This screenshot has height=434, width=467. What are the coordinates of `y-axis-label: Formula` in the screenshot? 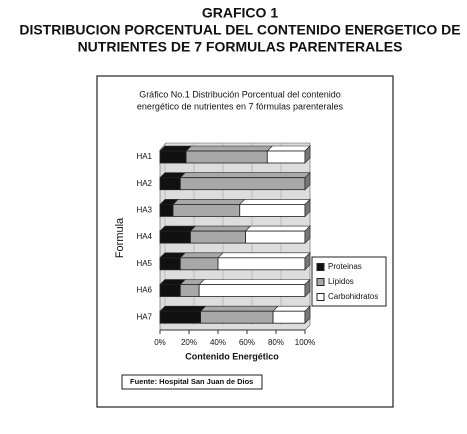 It's located at (120, 237).